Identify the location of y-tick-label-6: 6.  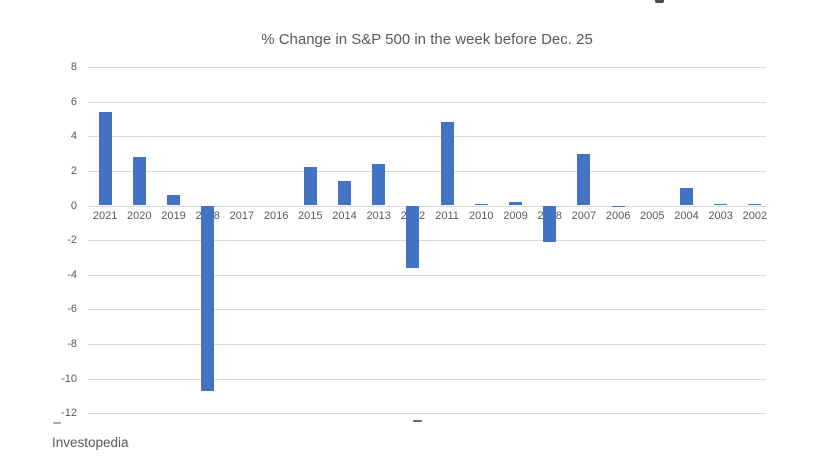
(73, 101).